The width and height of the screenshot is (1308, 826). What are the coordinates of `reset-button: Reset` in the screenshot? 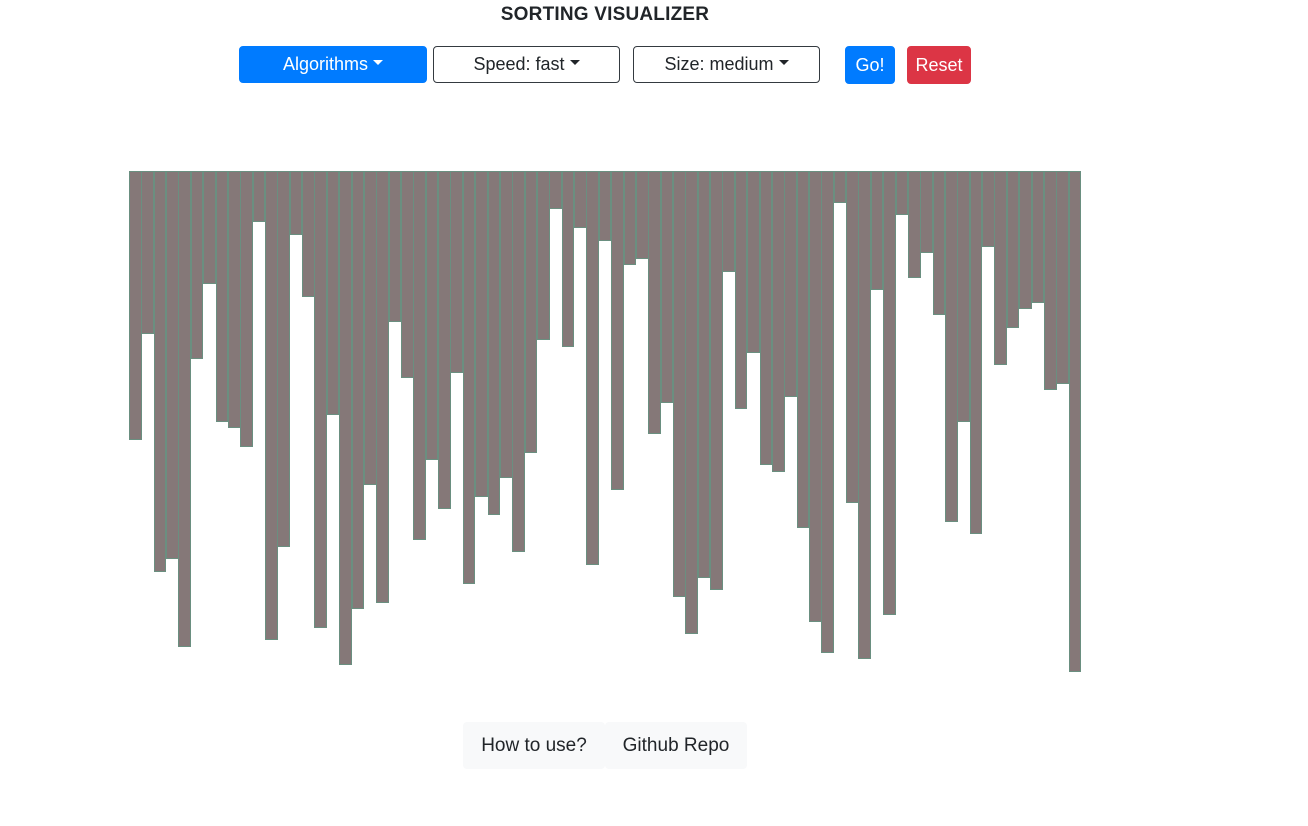 It's located at (939, 65).